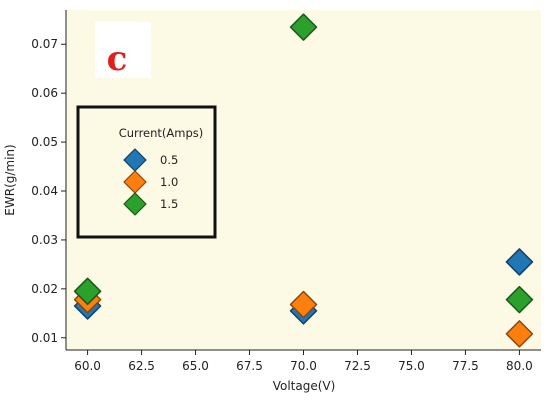  Describe the element at coordinates (117, 59) in the screenshot. I see `panel-label-text: c` at that location.